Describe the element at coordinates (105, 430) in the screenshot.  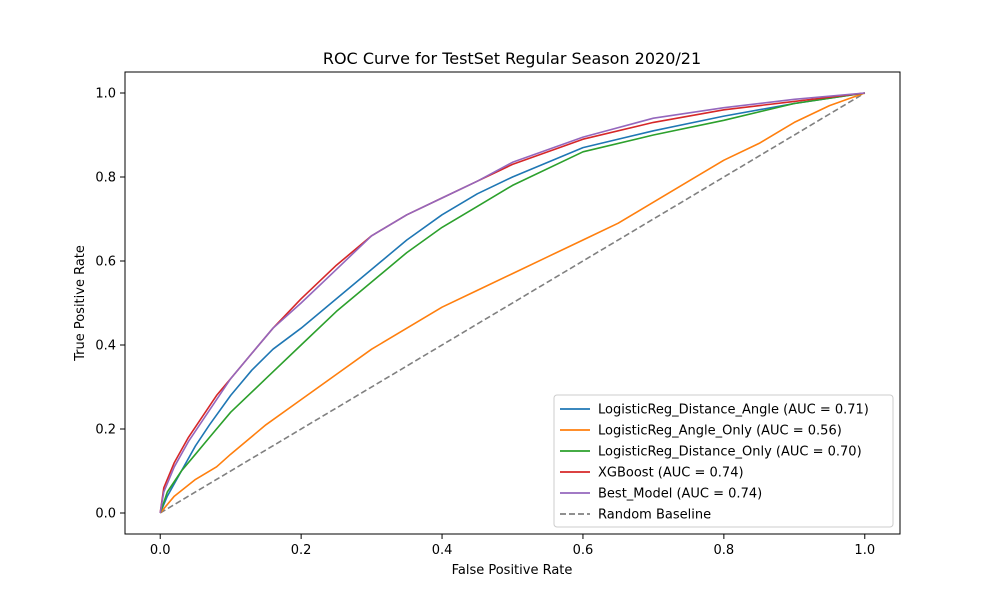
I see `y-tick-label: 0.2` at that location.